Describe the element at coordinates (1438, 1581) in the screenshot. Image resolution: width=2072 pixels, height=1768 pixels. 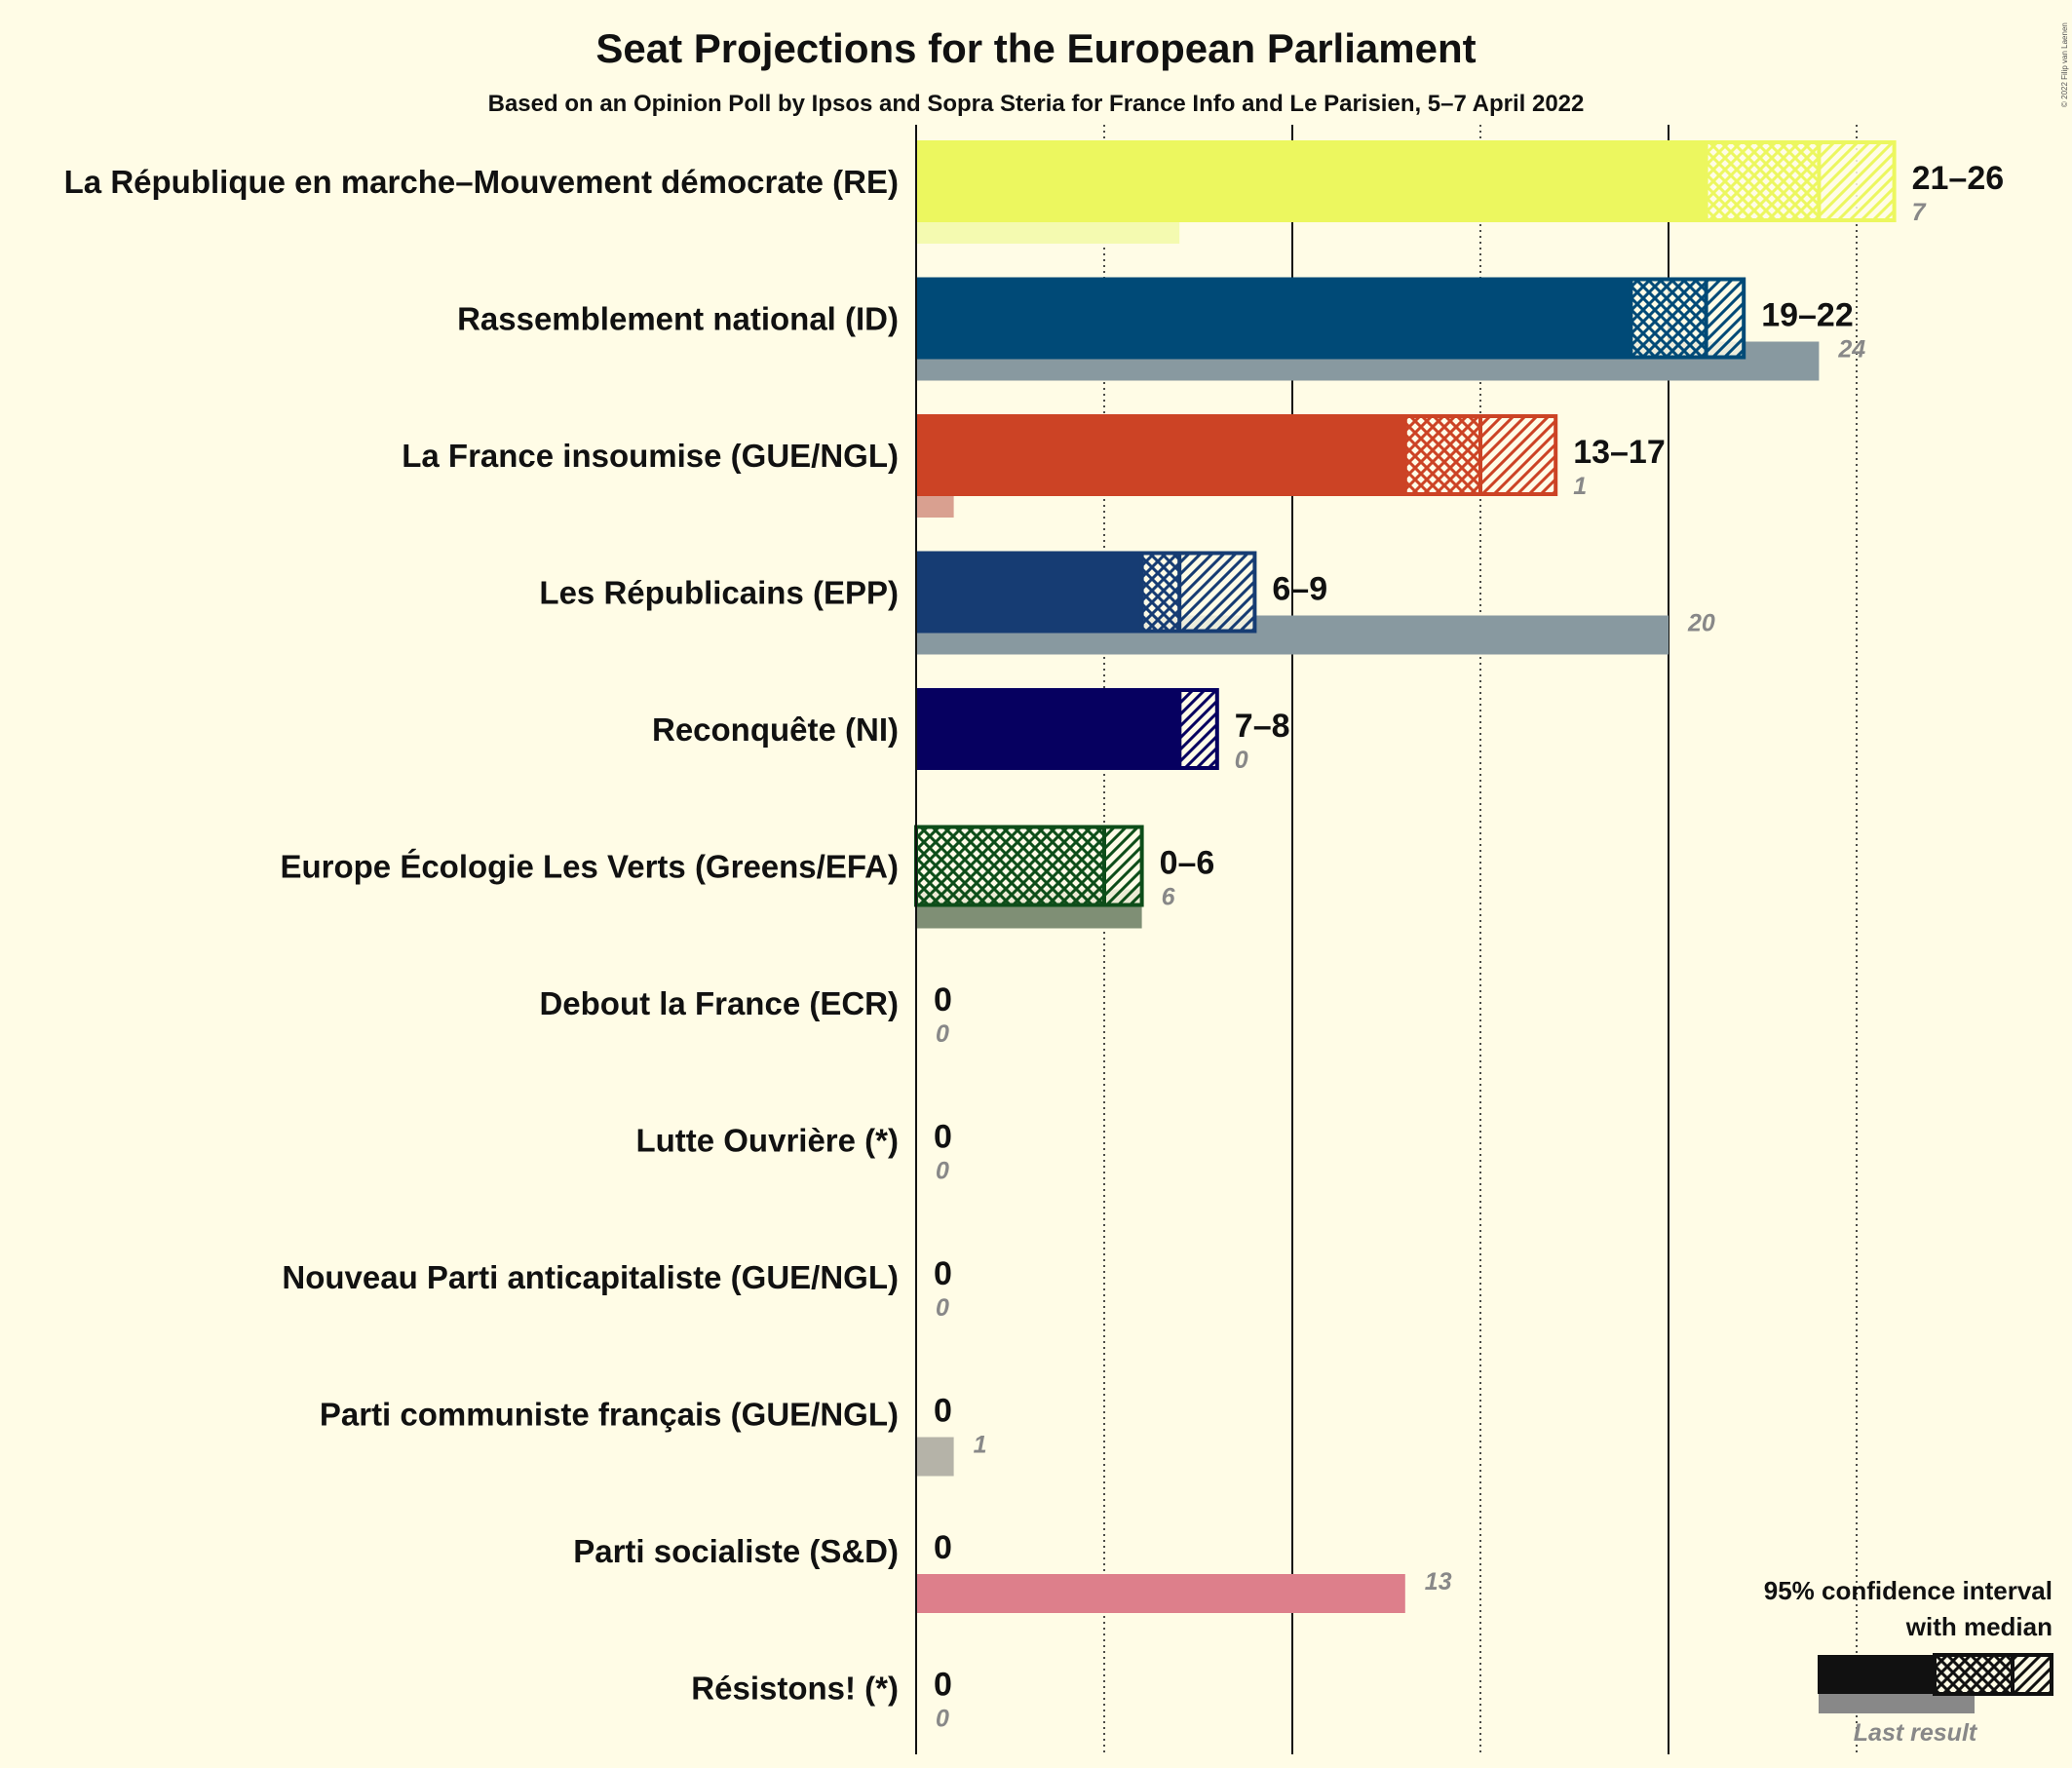
I see `last-result-label: 13` at that location.